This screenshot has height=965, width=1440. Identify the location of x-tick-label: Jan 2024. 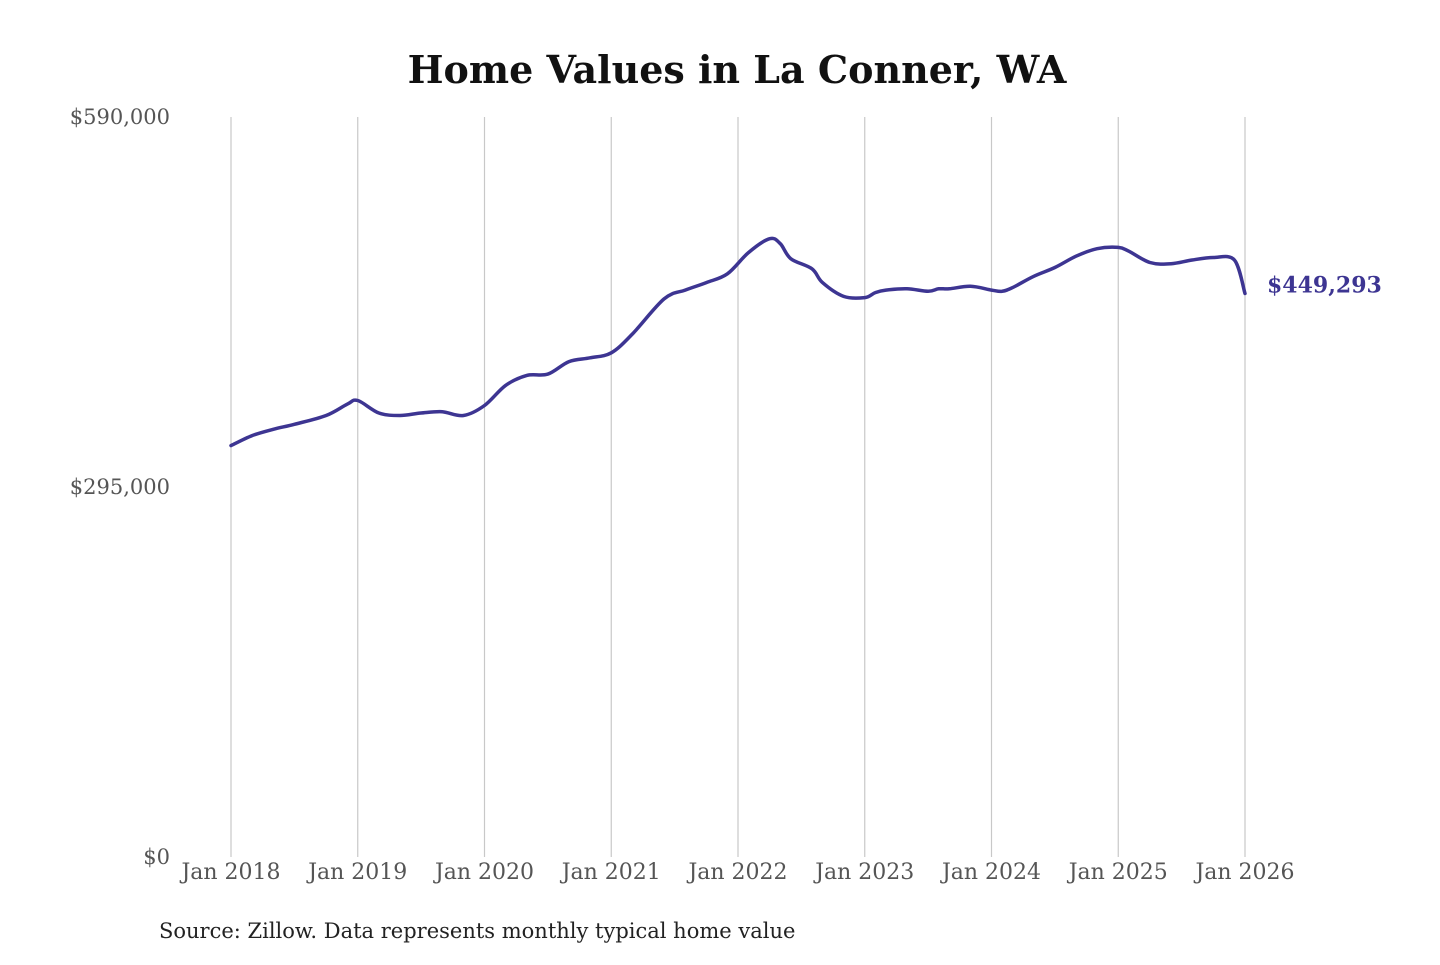
(990, 872).